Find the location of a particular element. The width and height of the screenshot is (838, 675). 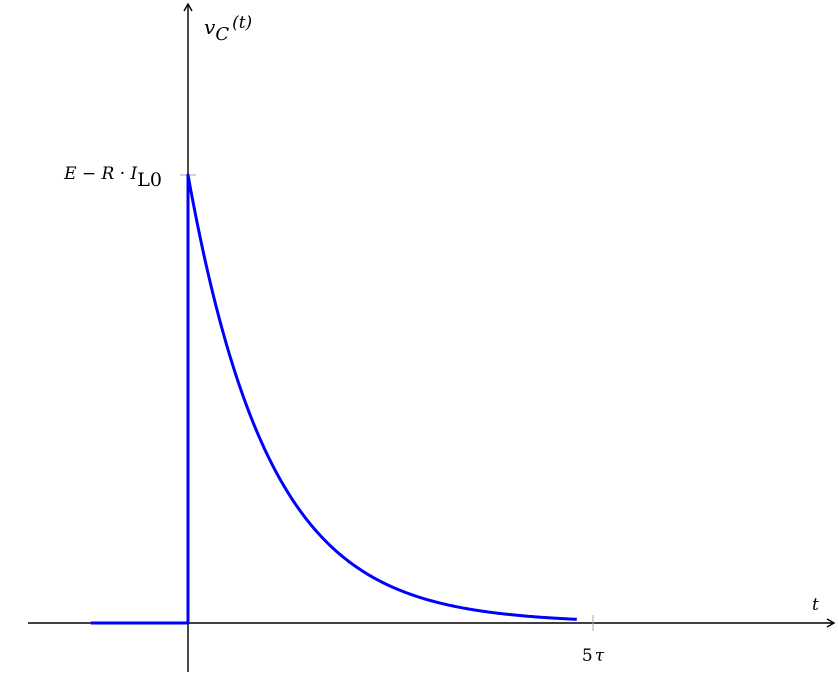

y-axis-label: vC(t) is located at coordinates (228, 29).